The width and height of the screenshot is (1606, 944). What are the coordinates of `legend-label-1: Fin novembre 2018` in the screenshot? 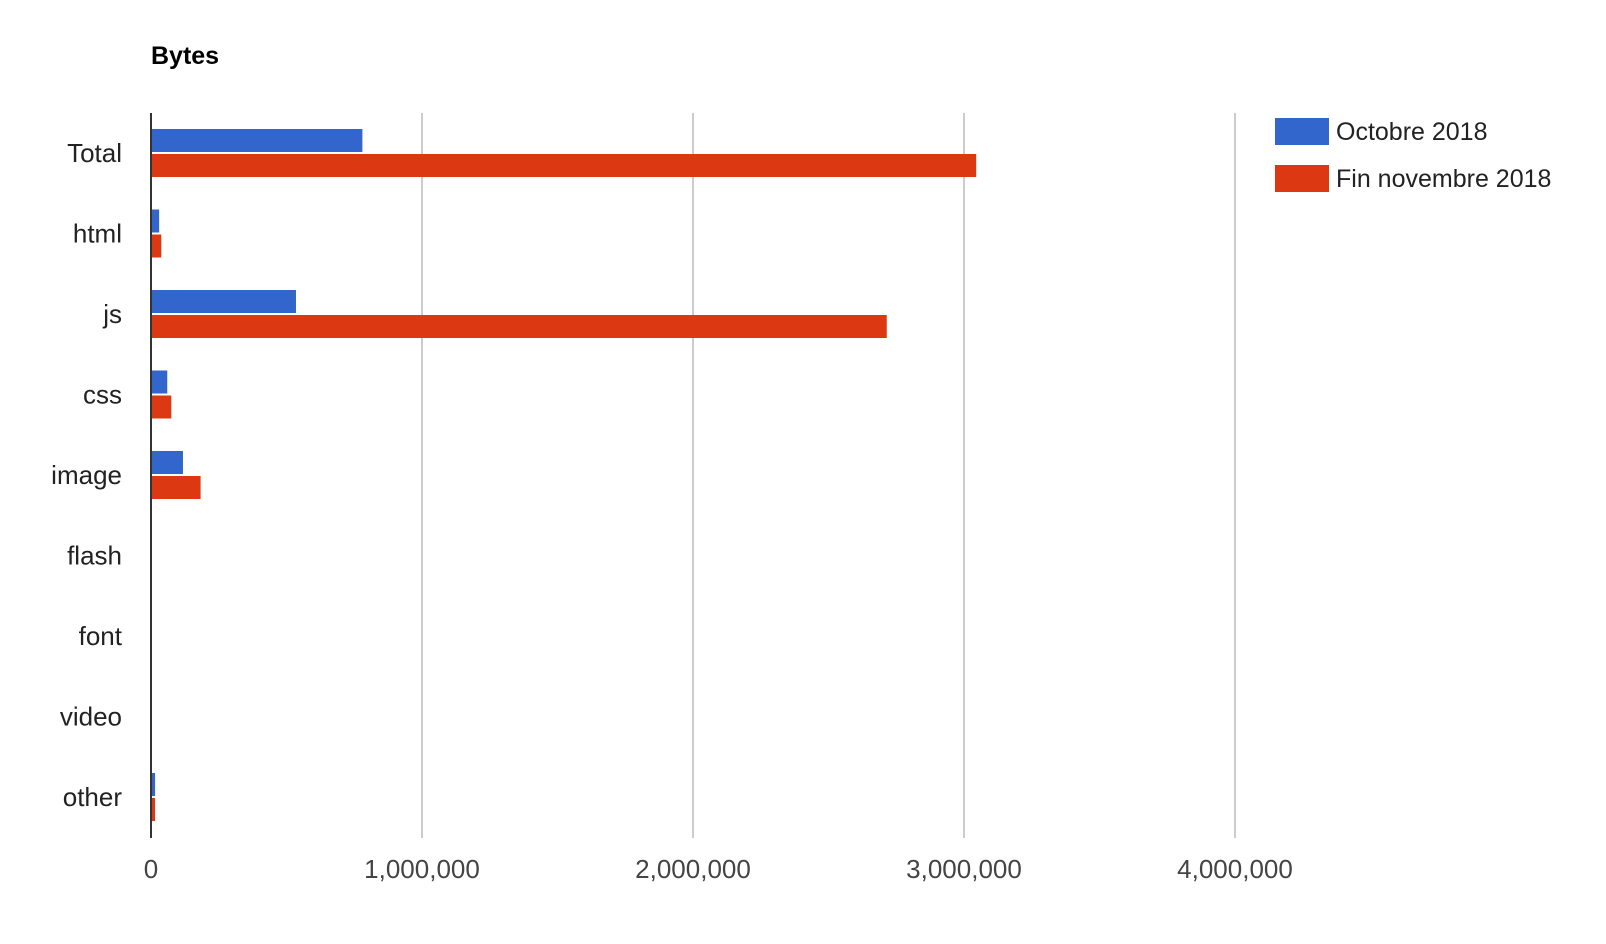 It's located at (1443, 179).